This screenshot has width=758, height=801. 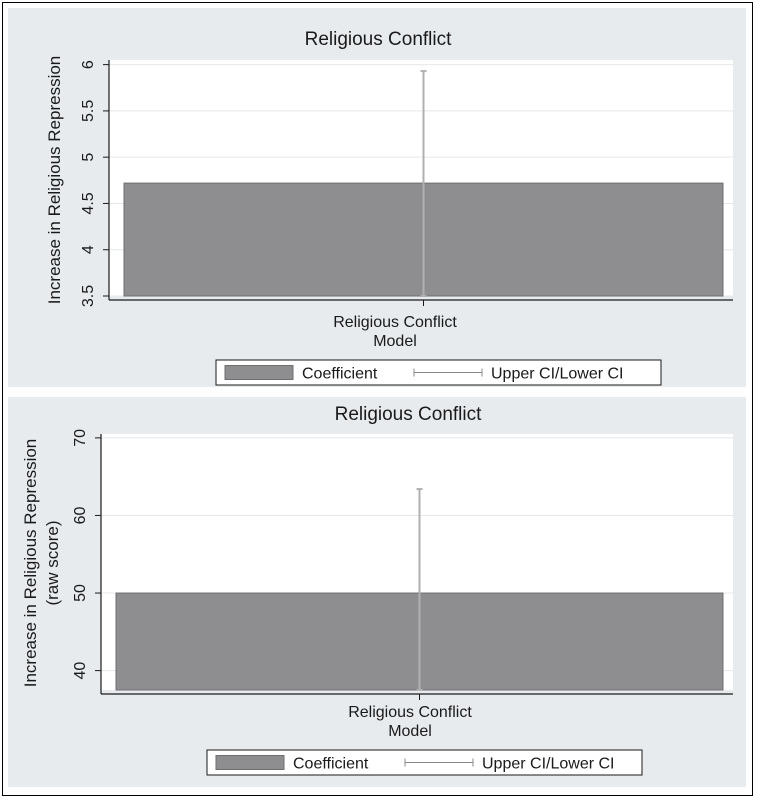 What do you see at coordinates (52, 562) in the screenshot?
I see `y-axis-label-2: (raw score)` at bounding box center [52, 562].